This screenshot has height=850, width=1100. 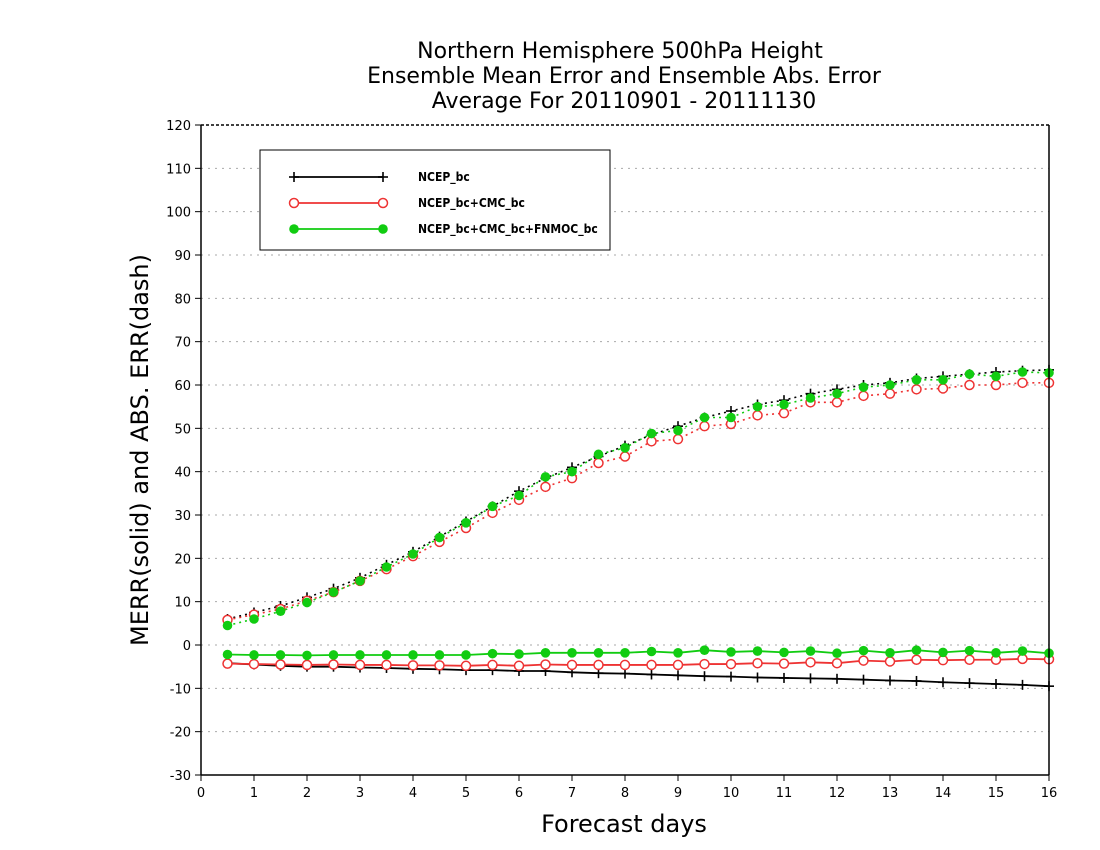 I want to click on x-tick-label: 1, so click(x=254, y=793).